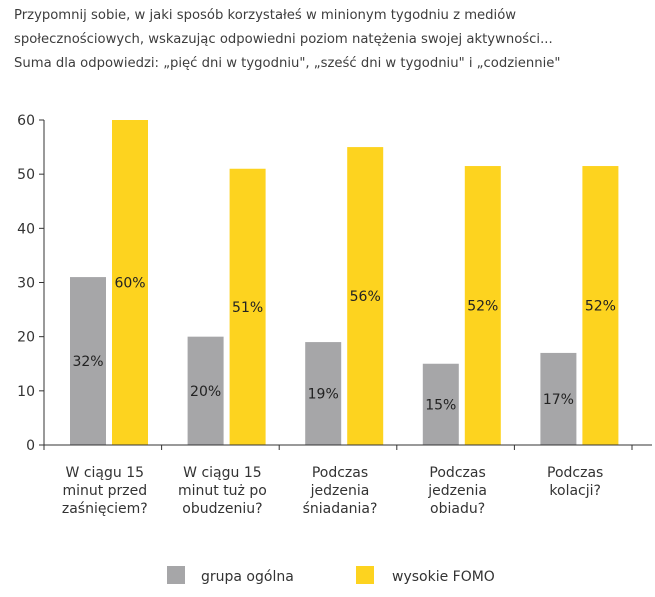 This screenshot has width=655, height=597. I want to click on x-category-label: śniadania?, so click(340, 509).